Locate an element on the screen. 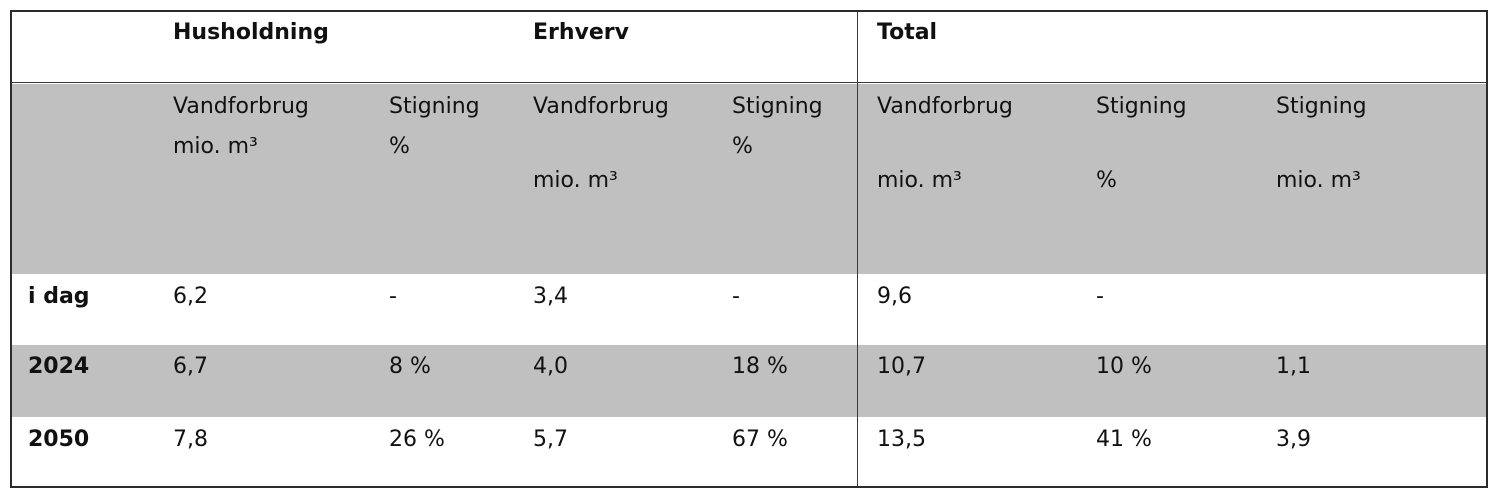  cell-household-increase: 8 % is located at coordinates (410, 366).